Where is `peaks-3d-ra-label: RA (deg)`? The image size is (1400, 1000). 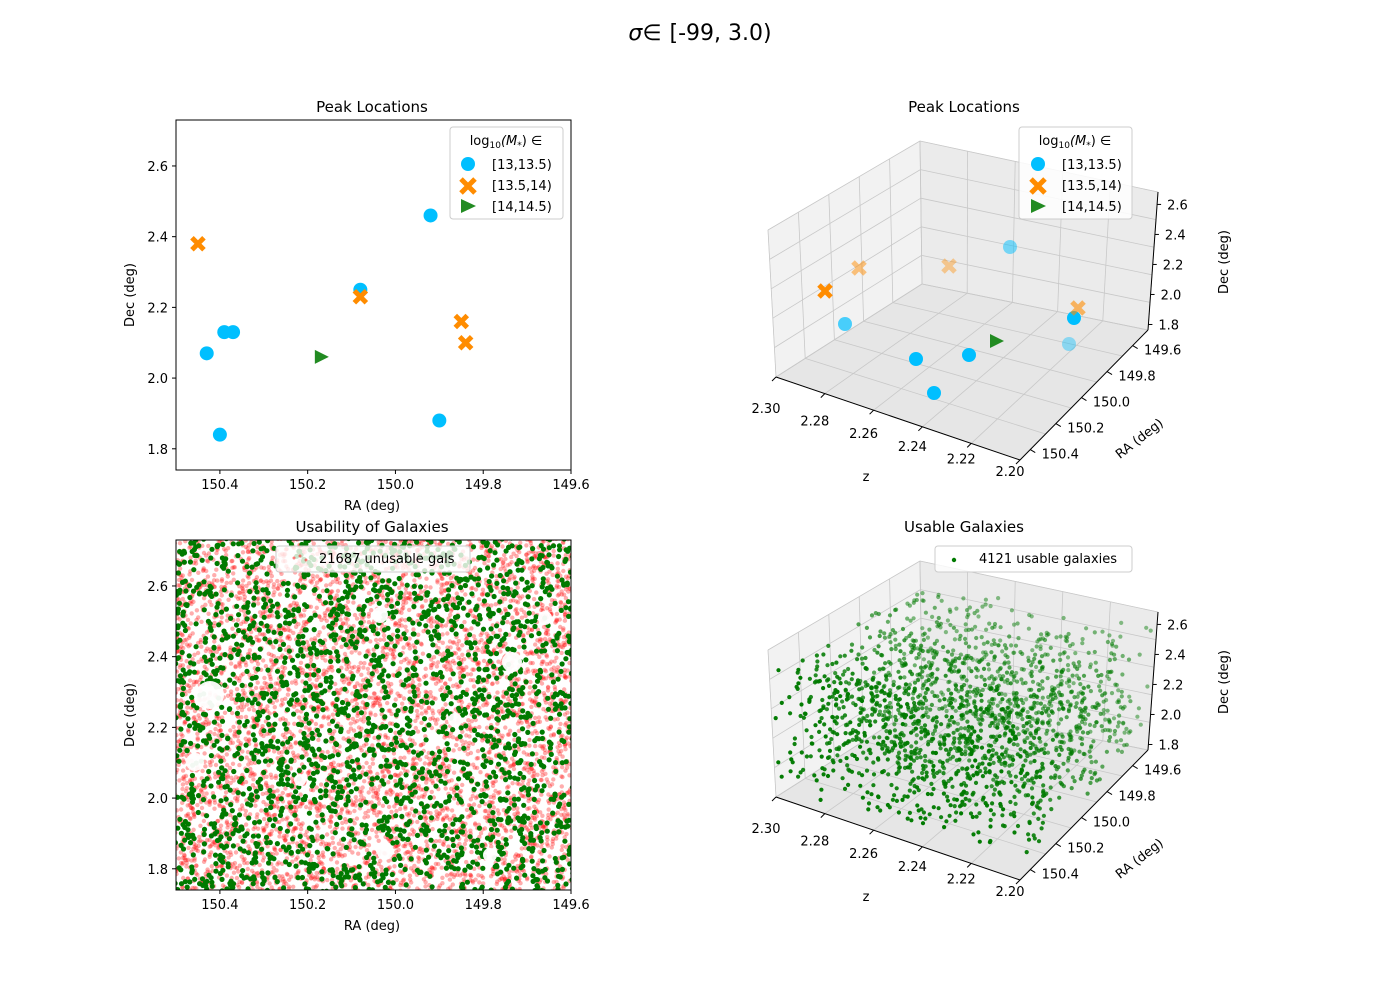 peaks-3d-ra-label: RA (deg) is located at coordinates (1140, 439).